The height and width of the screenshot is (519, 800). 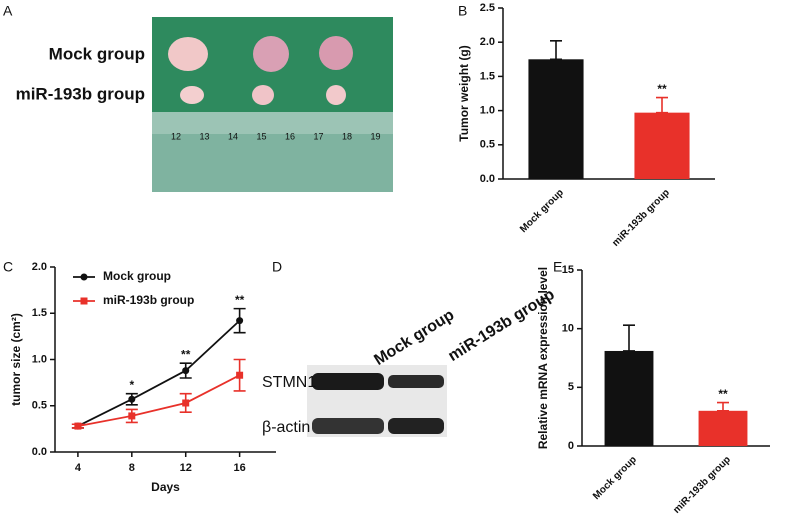 What do you see at coordinates (272, 104) in the screenshot?
I see `tumor-photo` at bounding box center [272, 104].